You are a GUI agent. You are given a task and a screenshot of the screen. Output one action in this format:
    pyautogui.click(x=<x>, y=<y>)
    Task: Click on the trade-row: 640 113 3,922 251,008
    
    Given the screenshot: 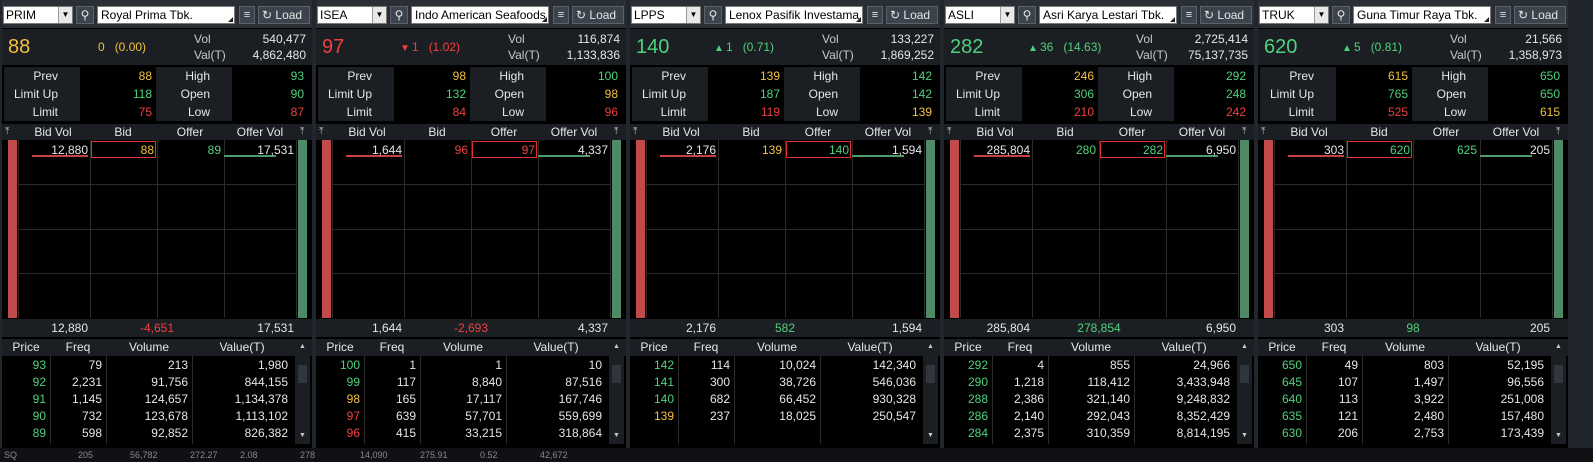 What is the action you would take?
    pyautogui.click(x=1404, y=399)
    